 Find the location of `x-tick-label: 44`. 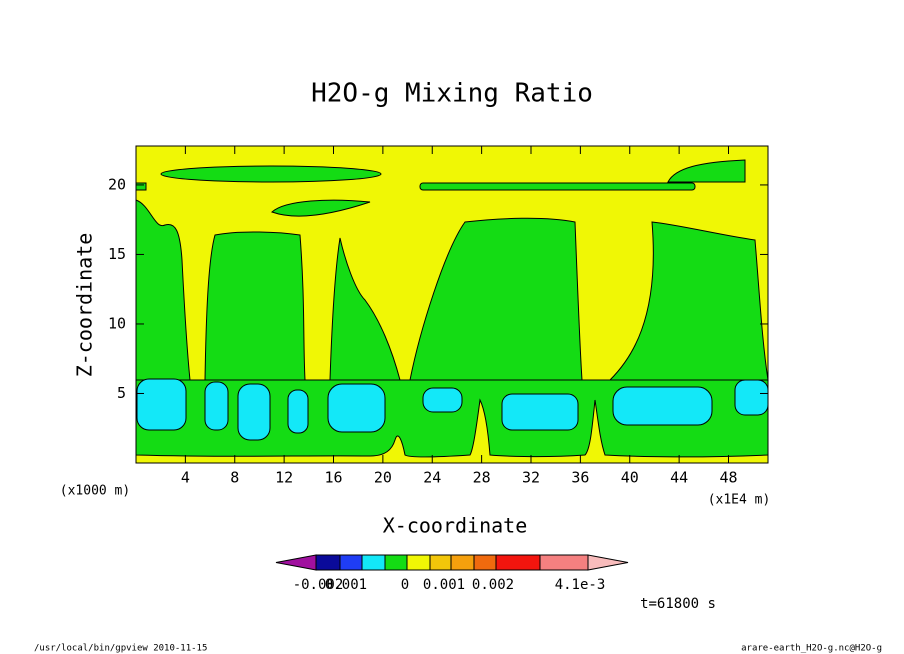

x-tick-label: 44 is located at coordinates (679, 478).